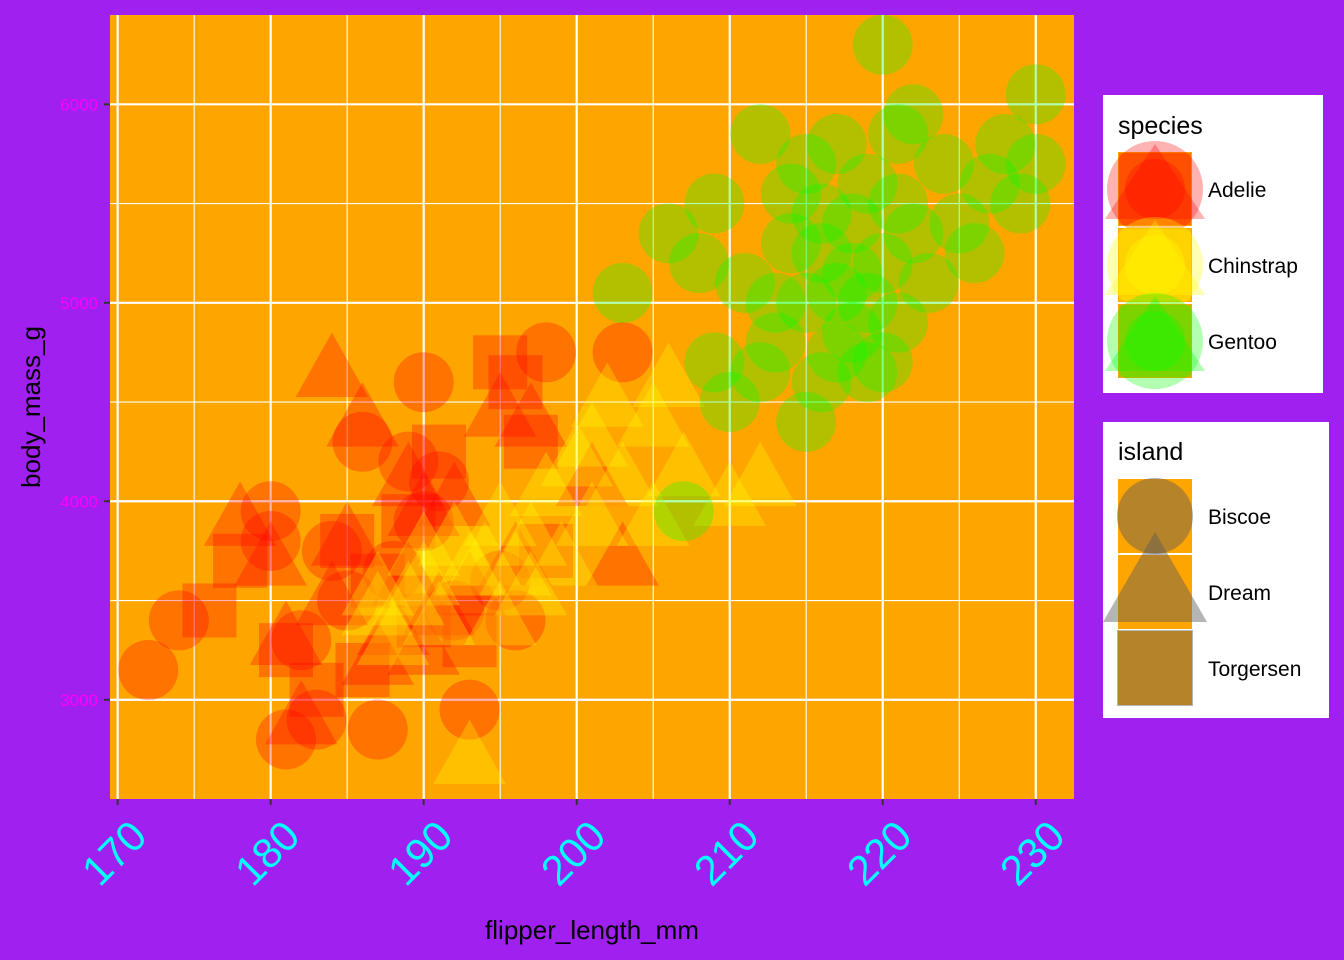 The width and height of the screenshot is (1344, 960). What do you see at coordinates (726, 853) in the screenshot?
I see `x-tick-label: 210` at bounding box center [726, 853].